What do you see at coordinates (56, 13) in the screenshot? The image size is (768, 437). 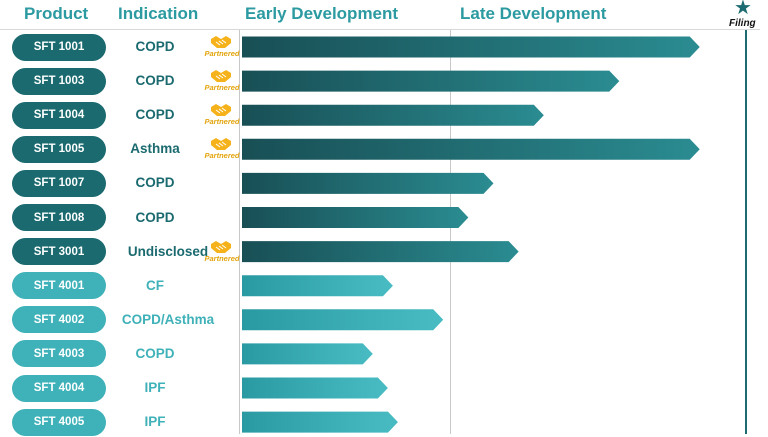 I see `header-product: Product` at bounding box center [56, 13].